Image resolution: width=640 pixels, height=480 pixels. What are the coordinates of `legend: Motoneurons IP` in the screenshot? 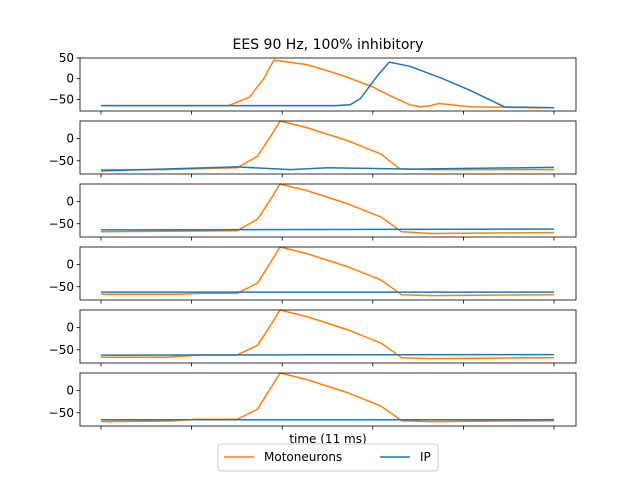 It's located at (328, 457).